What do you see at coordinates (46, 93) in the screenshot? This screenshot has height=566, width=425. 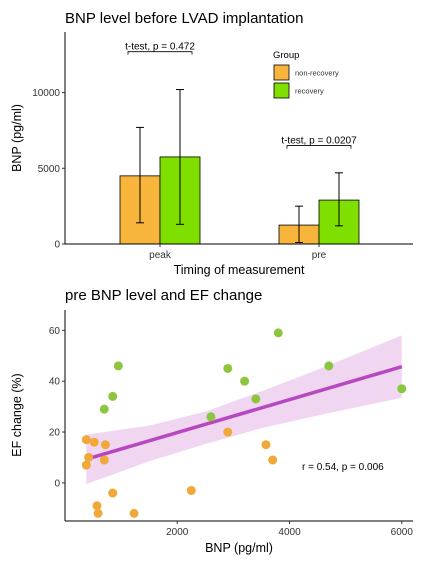 I see `y-tick-label-10000: 10000` at bounding box center [46, 93].